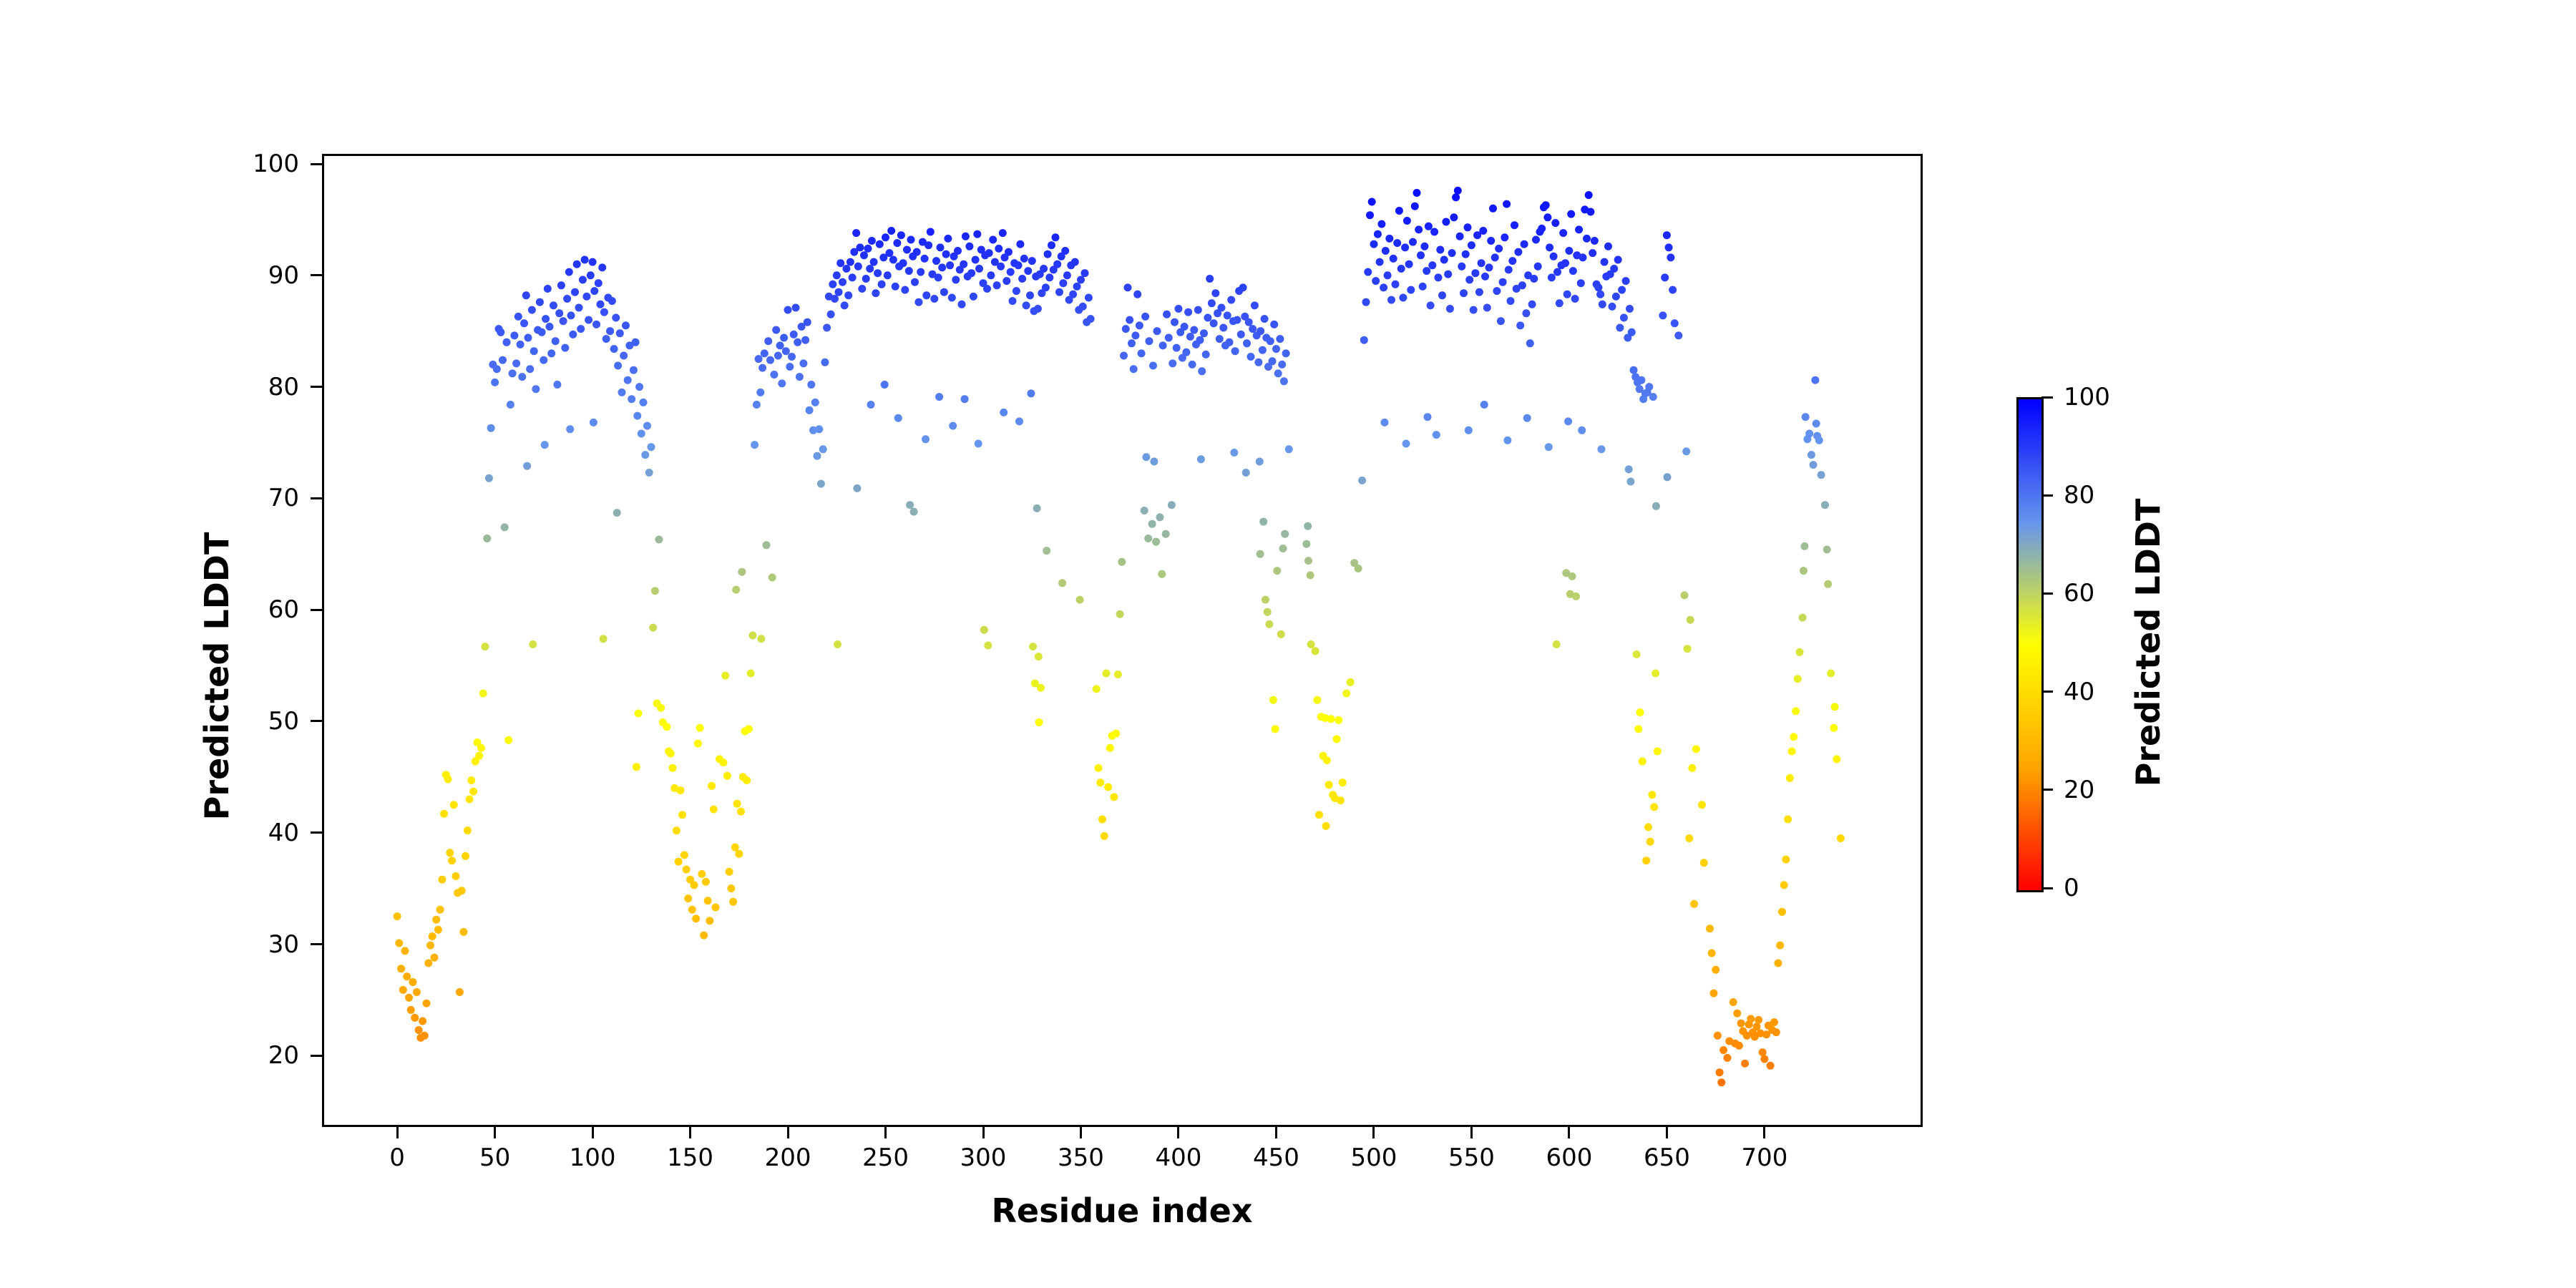  Describe the element at coordinates (2148, 642) in the screenshot. I see `colorbar-label: Predicted LDDT` at that location.